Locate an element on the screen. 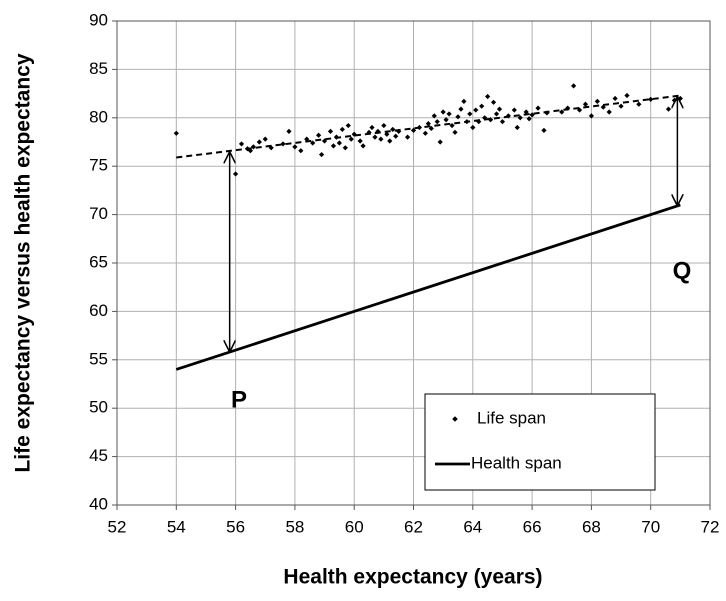  x-tick-label: 62 is located at coordinates (413, 526).